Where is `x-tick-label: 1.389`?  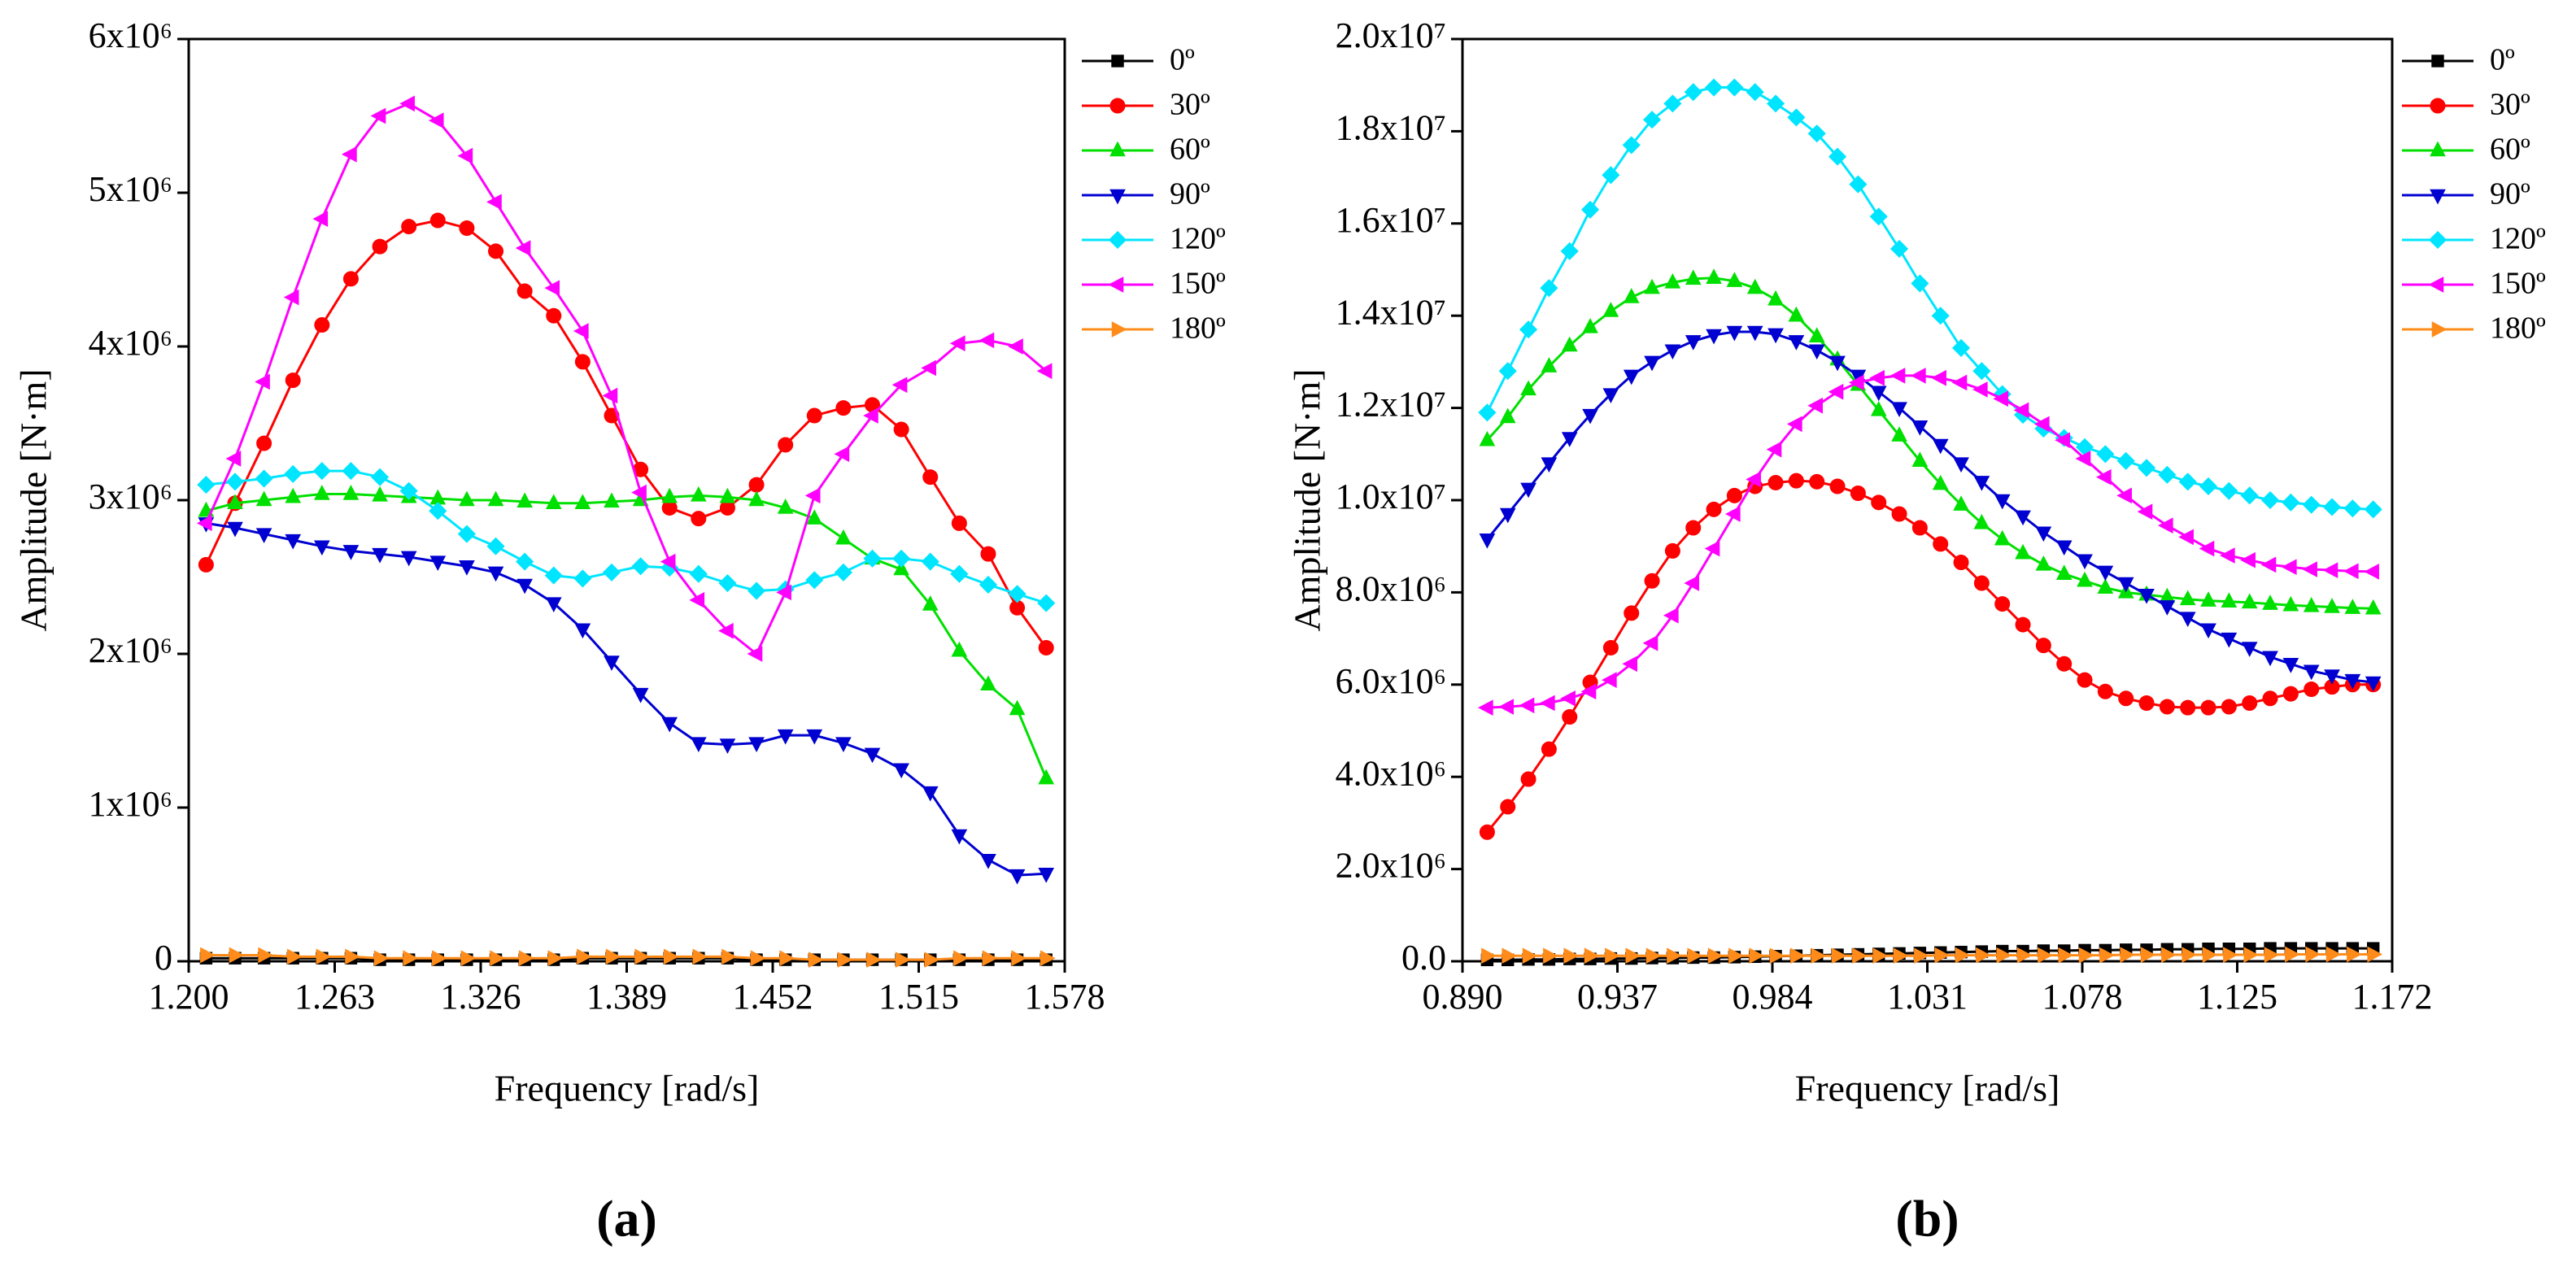
x-tick-label: 1.389 is located at coordinates (626, 997).